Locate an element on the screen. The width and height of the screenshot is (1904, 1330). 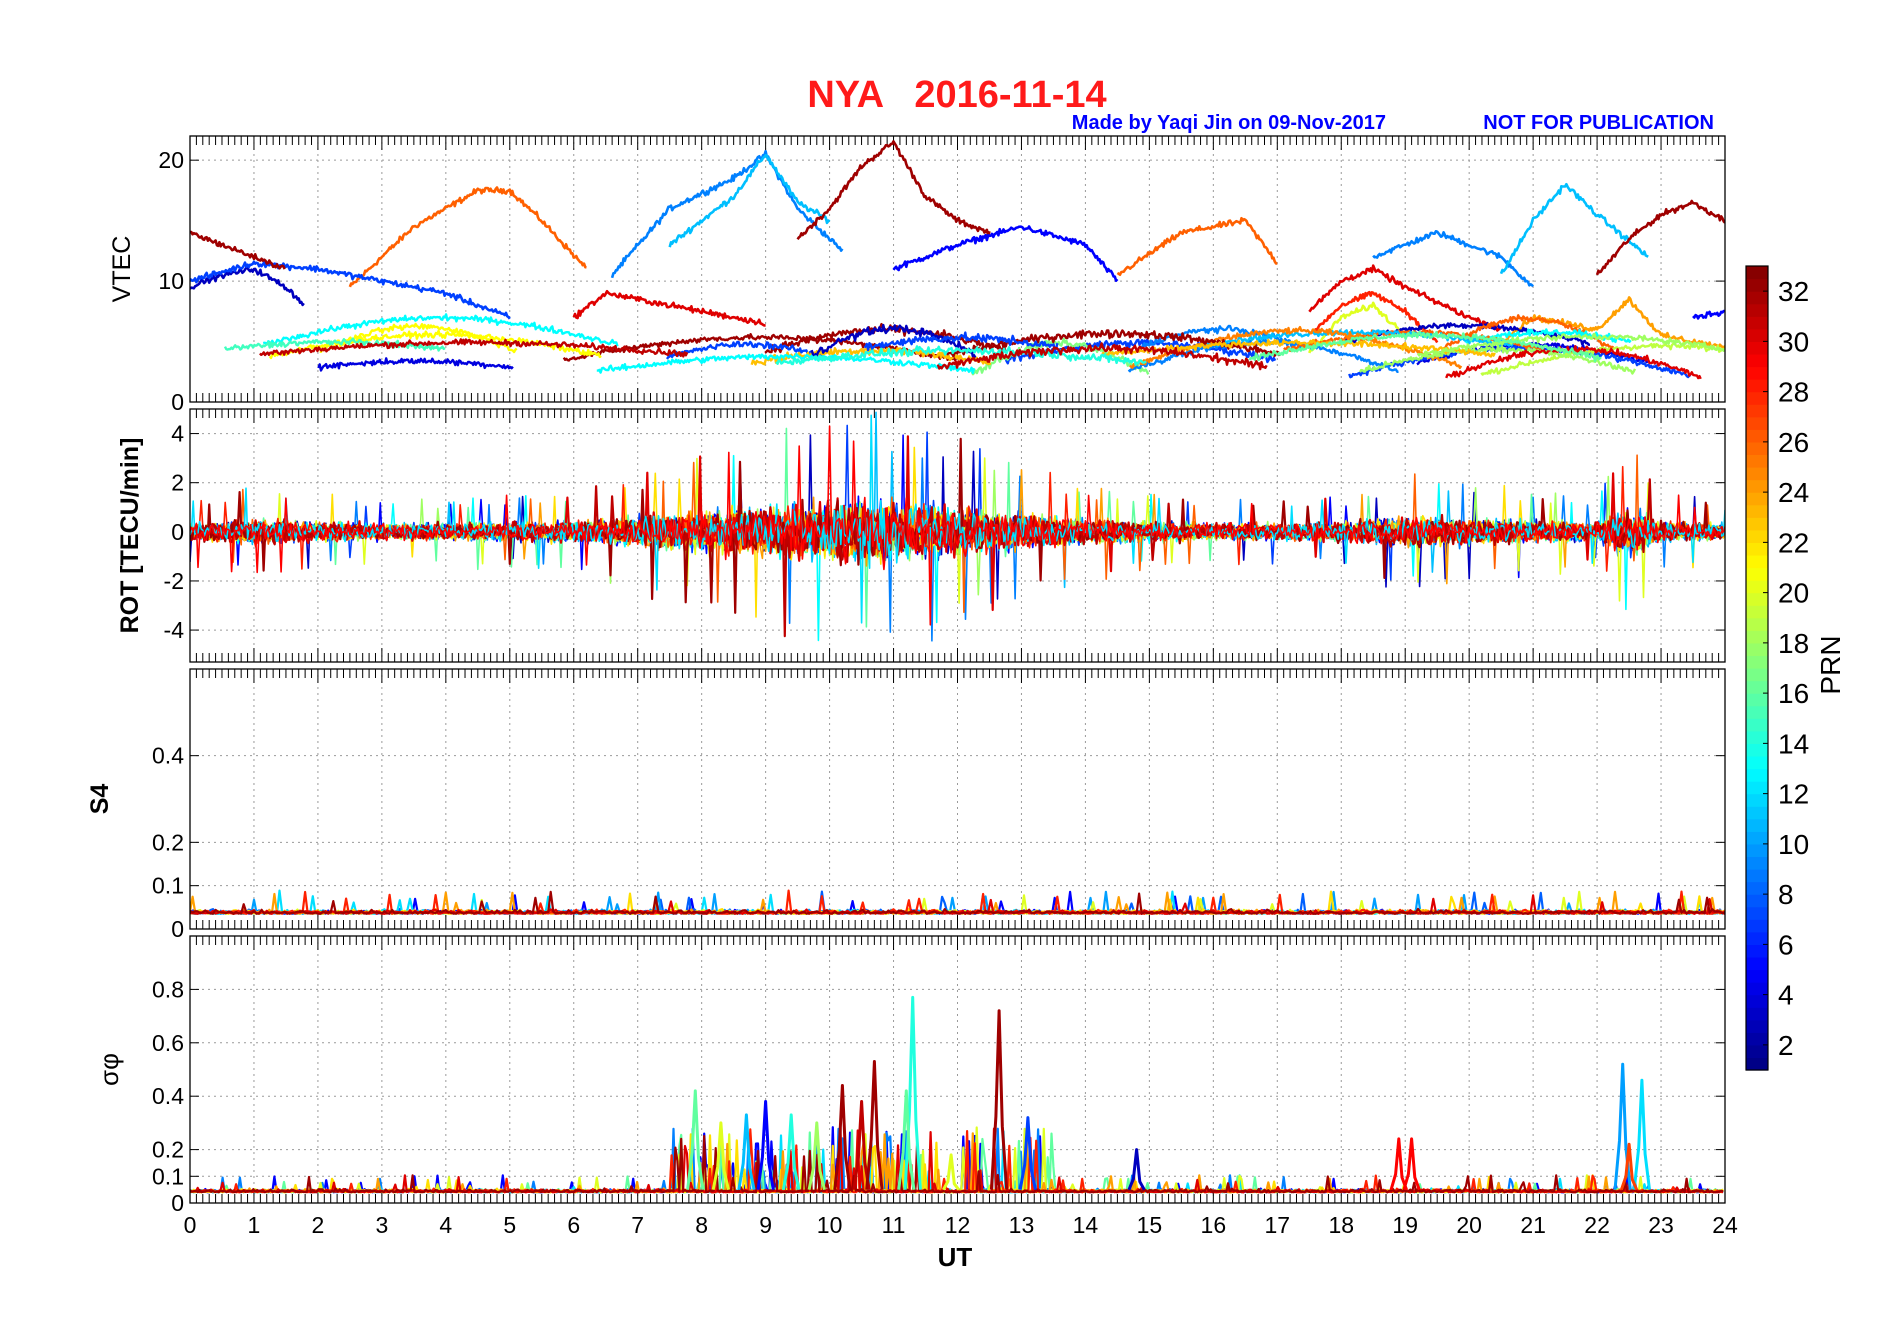
colorbar-tick-label: 2 is located at coordinates (1786, 1045).